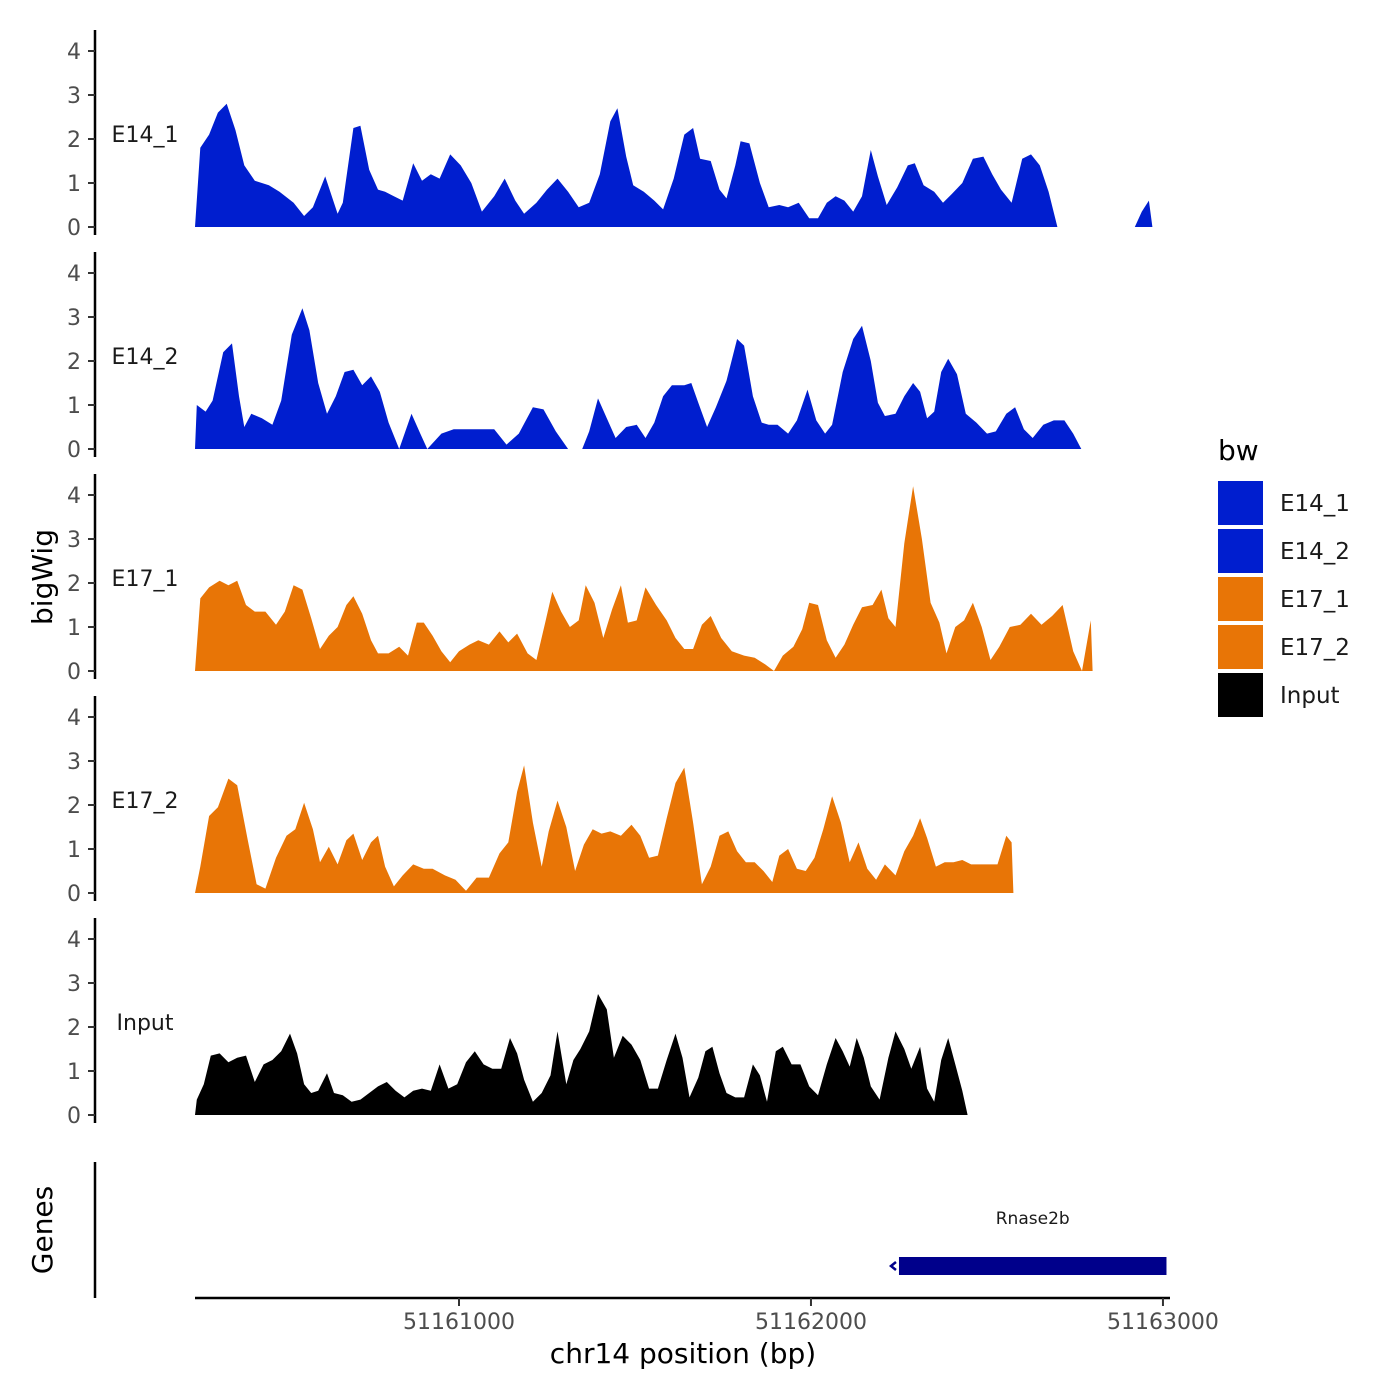 This screenshot has height=1400, width=1400. What do you see at coordinates (1310, 696) in the screenshot?
I see `legend-label: Input` at bounding box center [1310, 696].